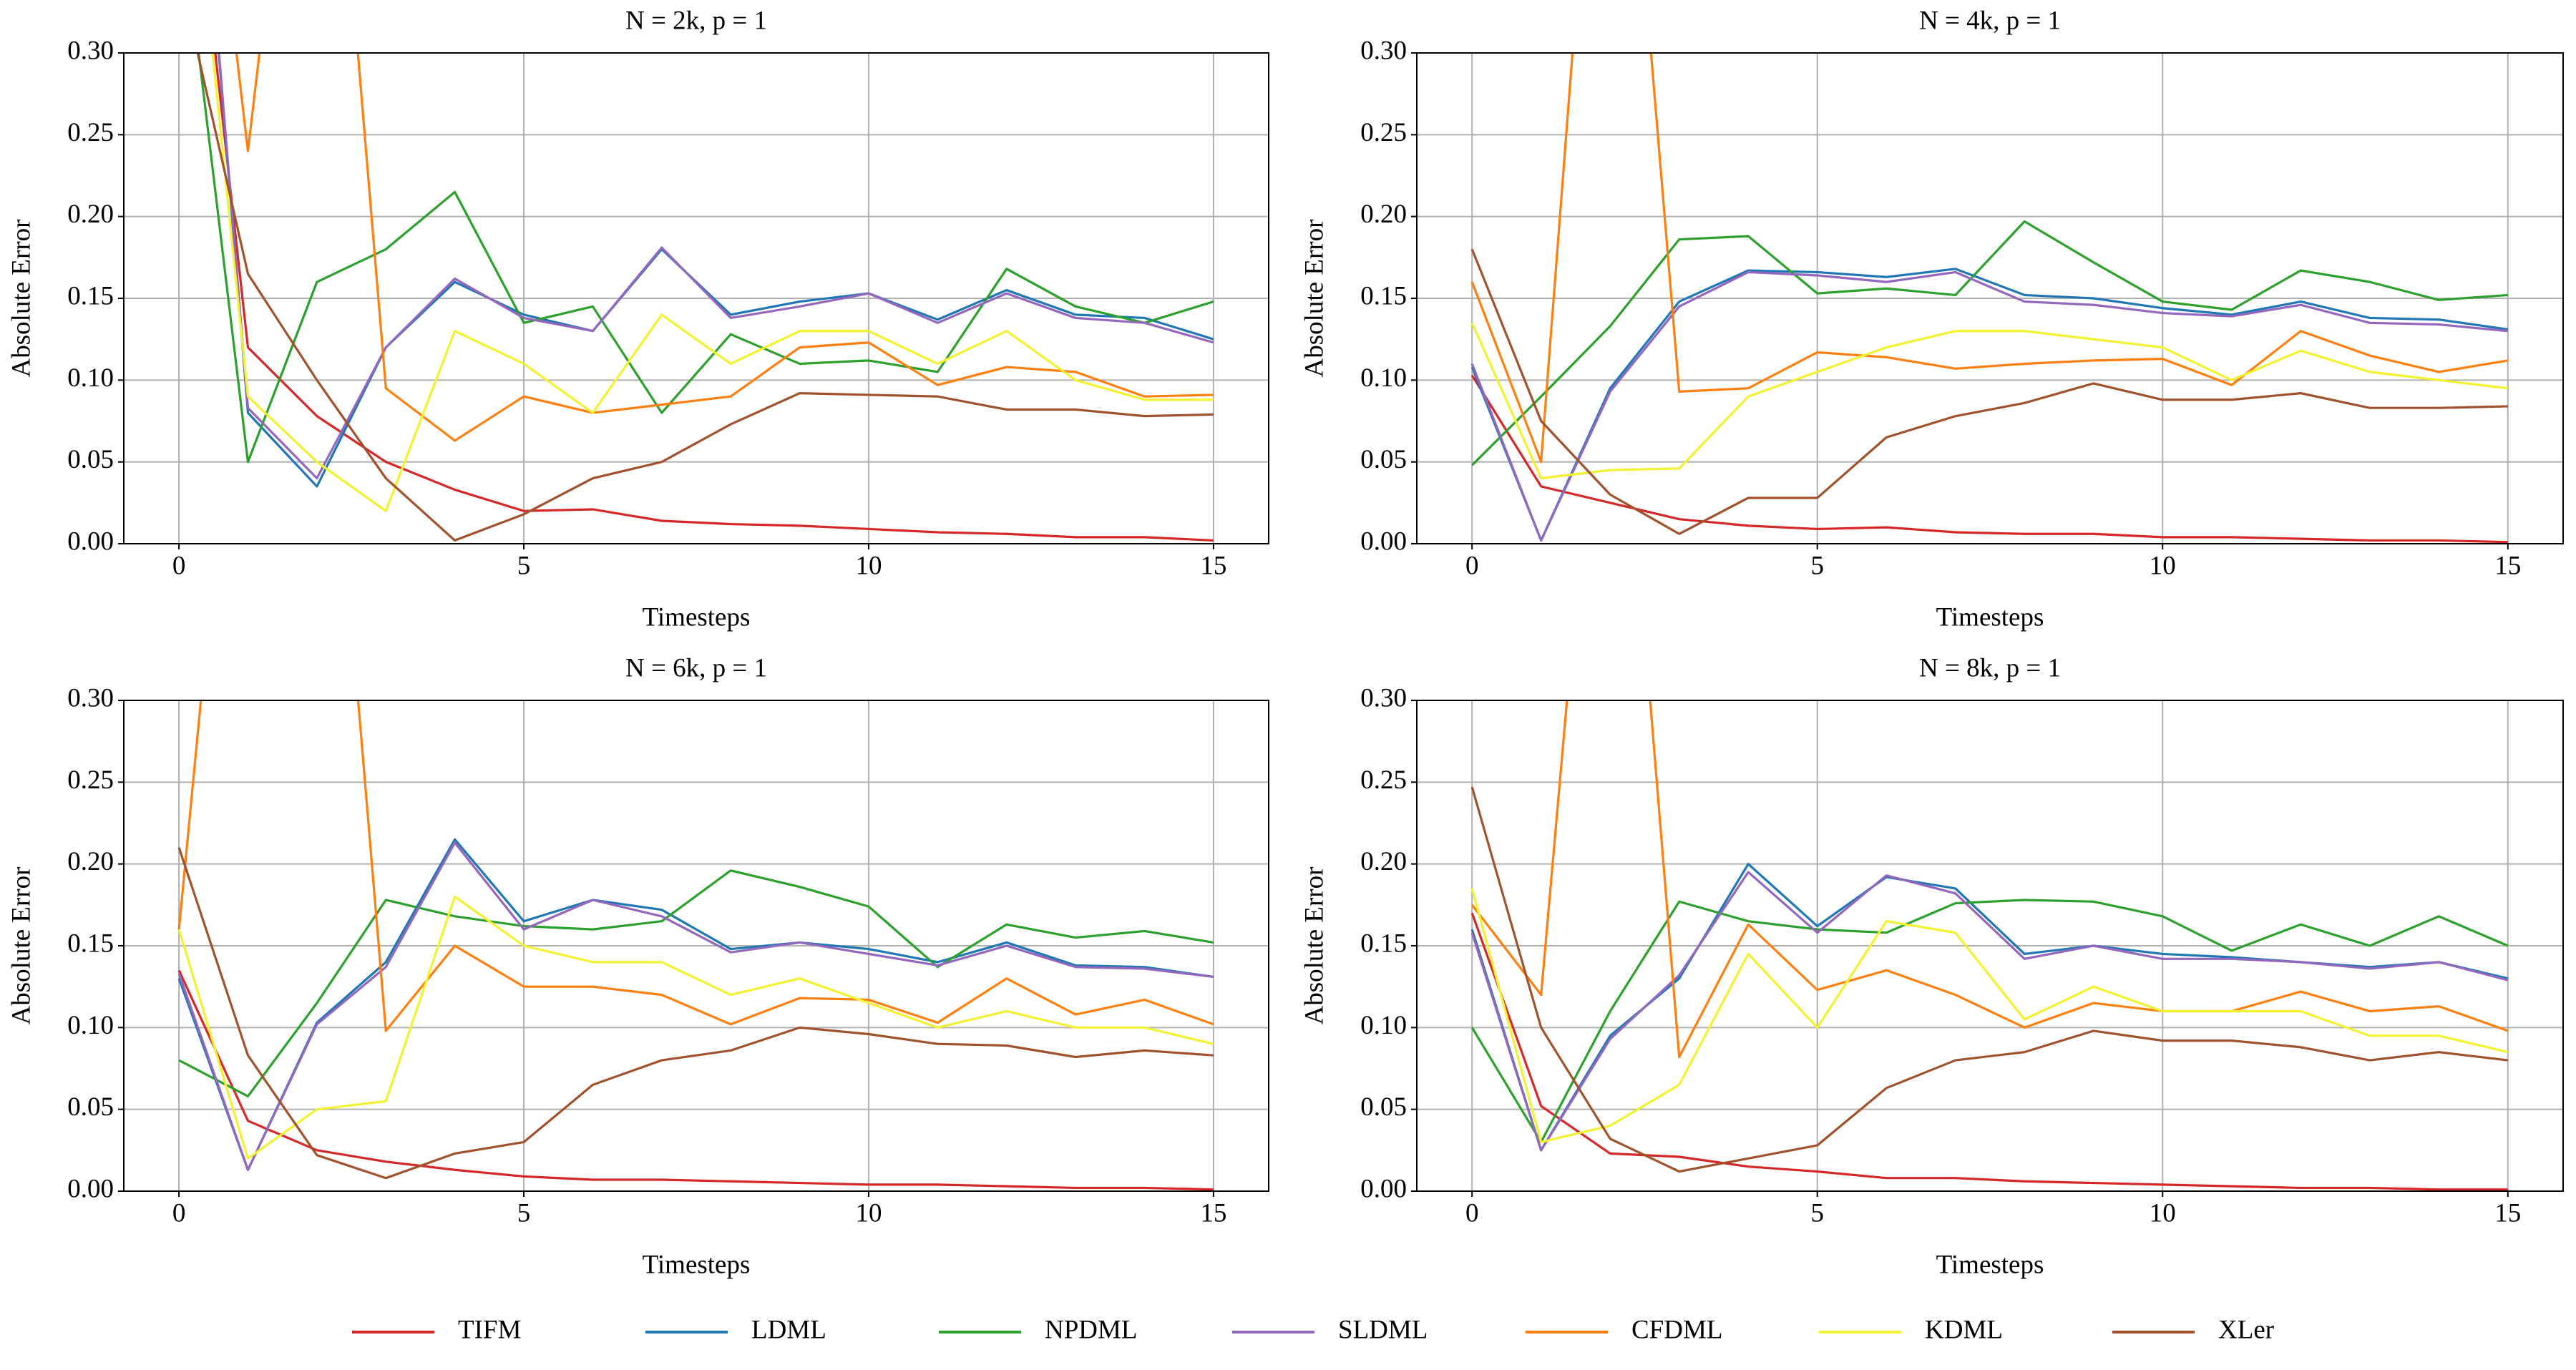  I want to click on subplot-title: N = 8k, p = 1, so click(1990, 667).